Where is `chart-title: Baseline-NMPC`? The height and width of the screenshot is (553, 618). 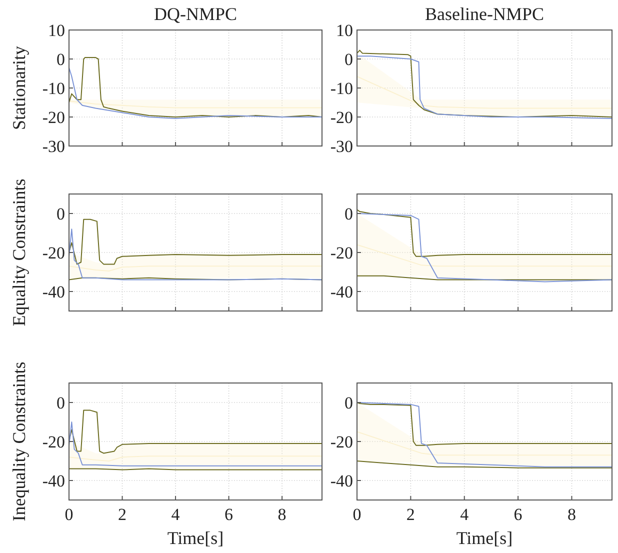 chart-title: Baseline-NMPC is located at coordinates (484, 14).